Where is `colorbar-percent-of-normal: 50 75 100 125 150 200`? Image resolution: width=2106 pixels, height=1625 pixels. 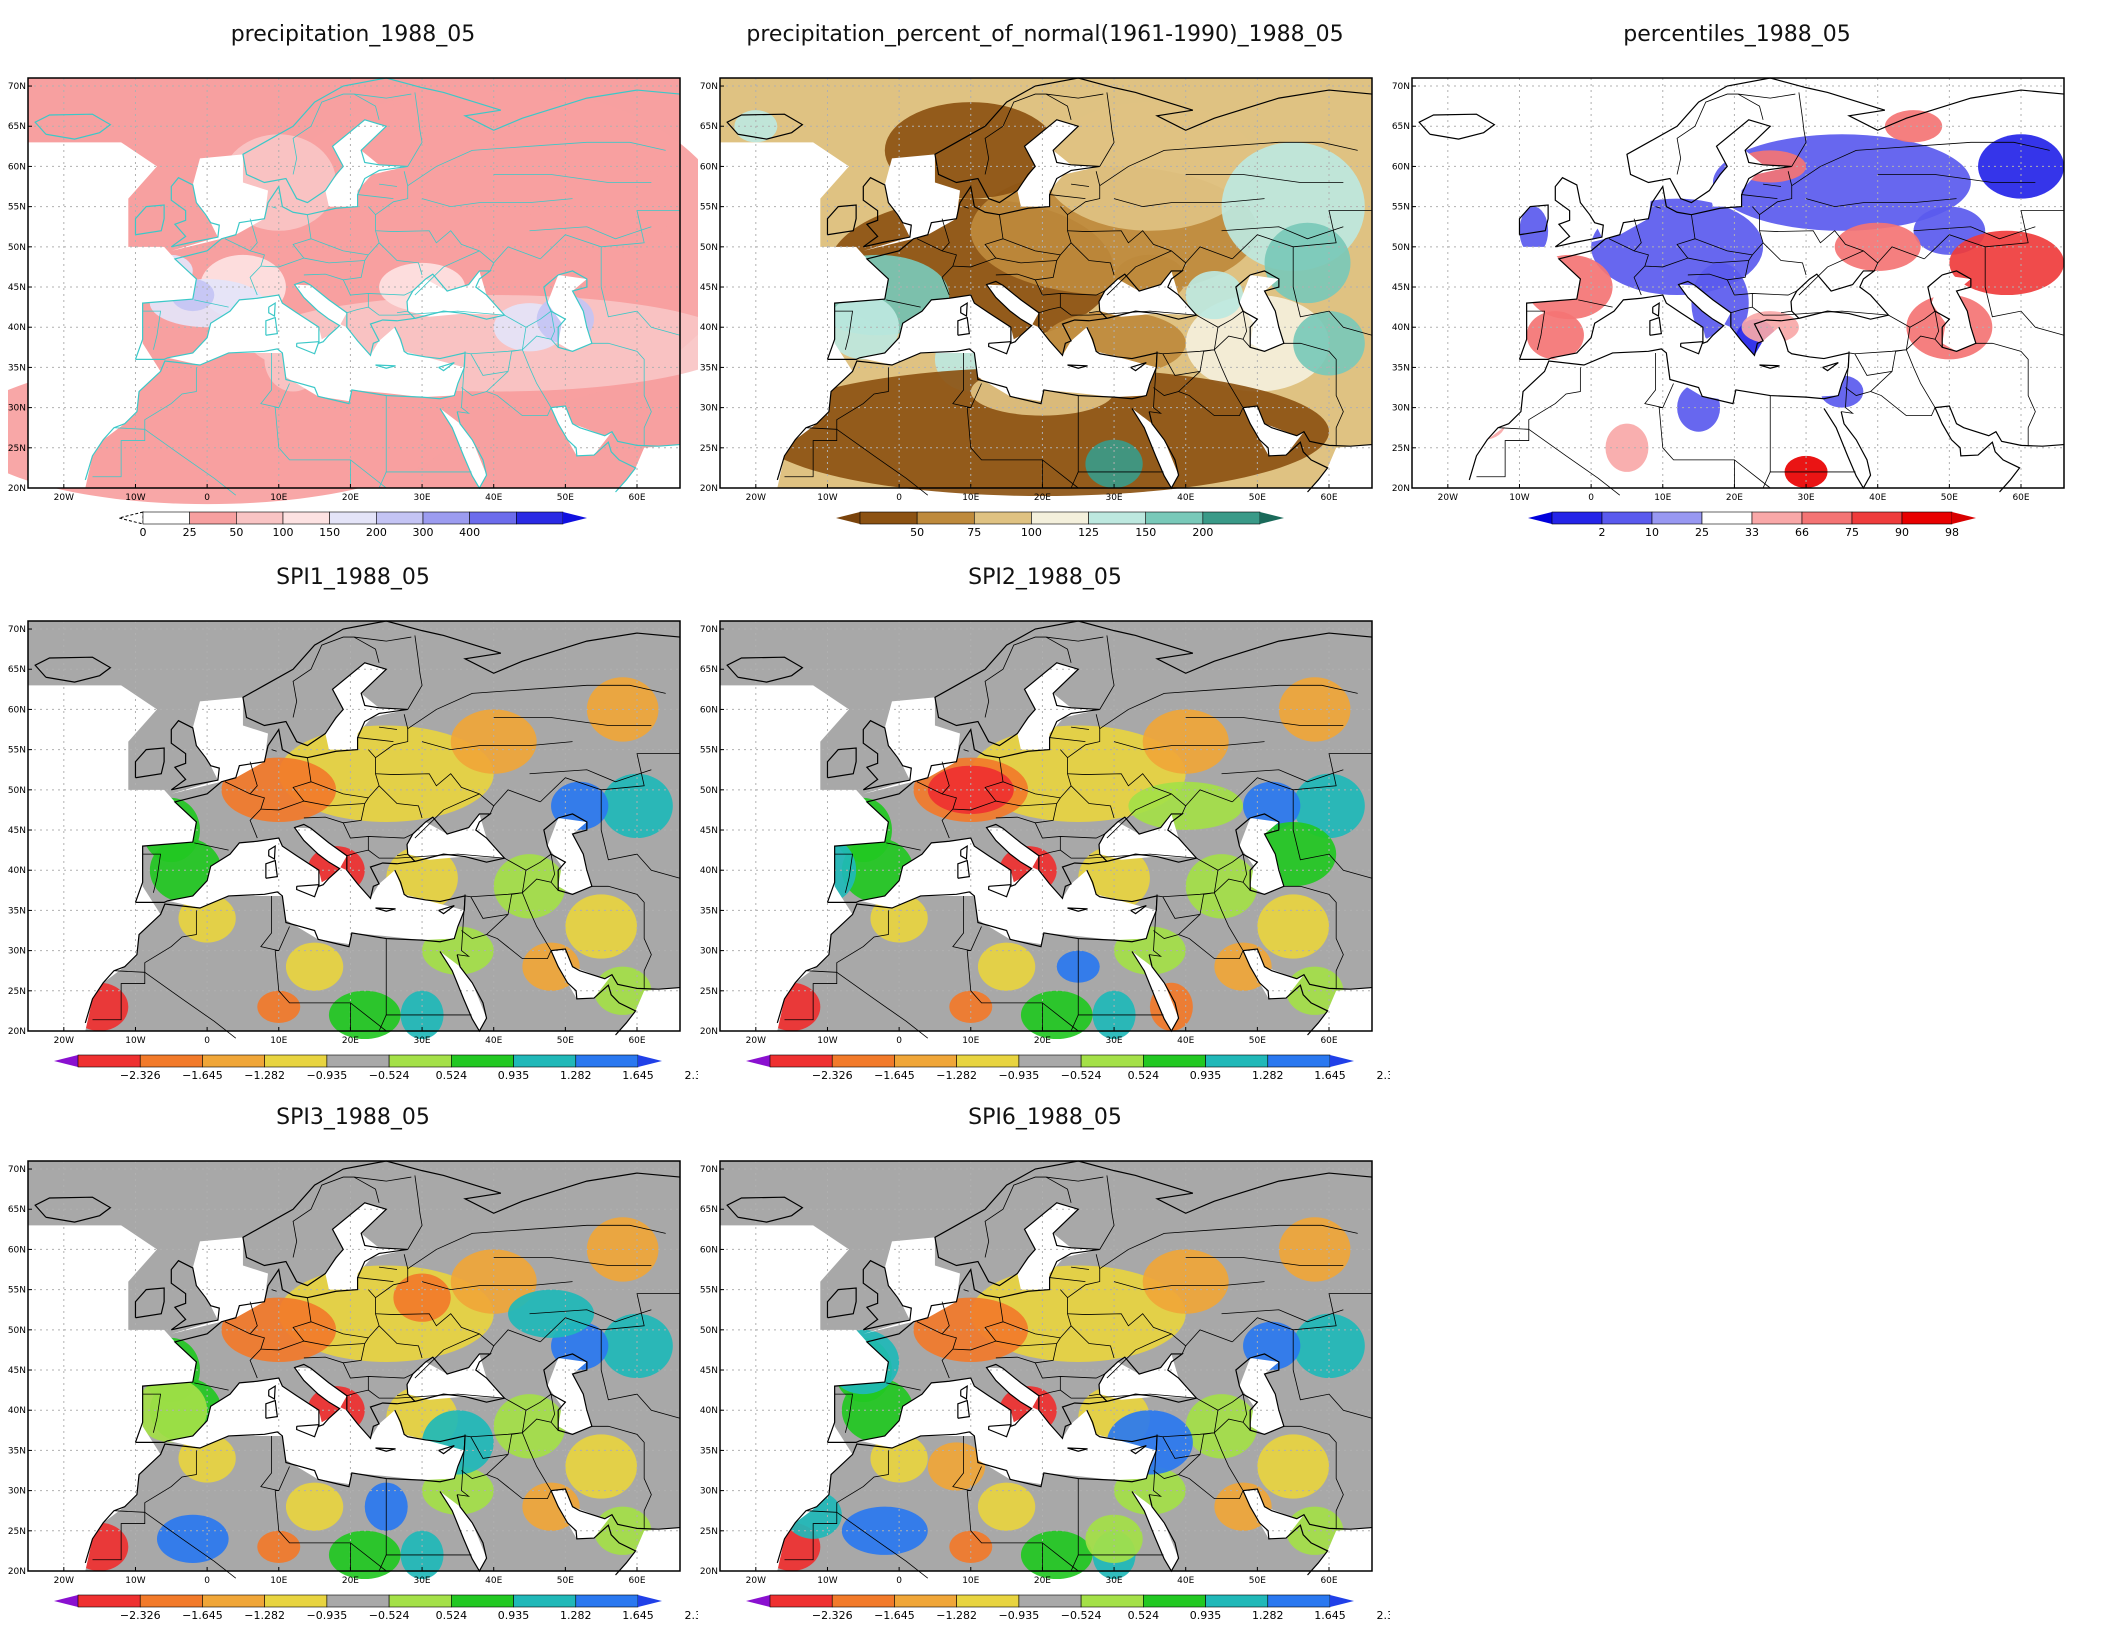
colorbar-percent-of-normal: 50 75 100 125 150 200 is located at coordinates (1060, 525).